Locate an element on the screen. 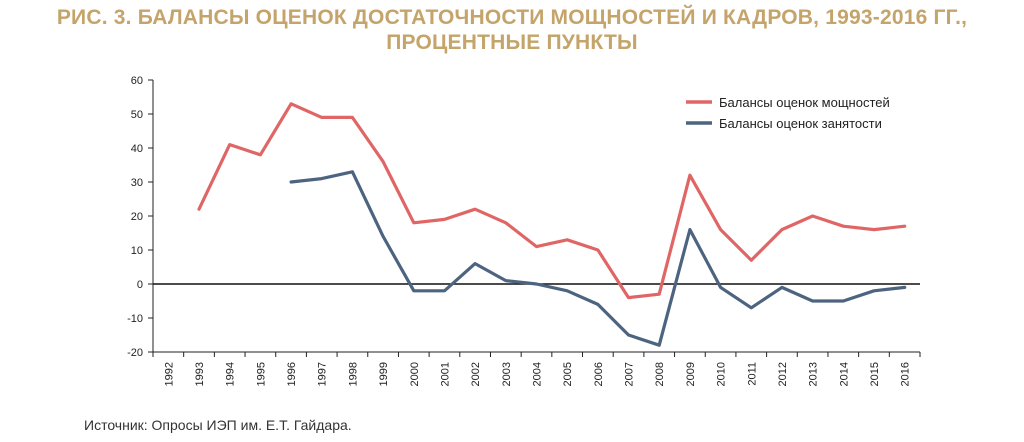 Image resolution: width=1024 pixels, height=442 pixels. x-tick-label: 2006 is located at coordinates (599, 374).